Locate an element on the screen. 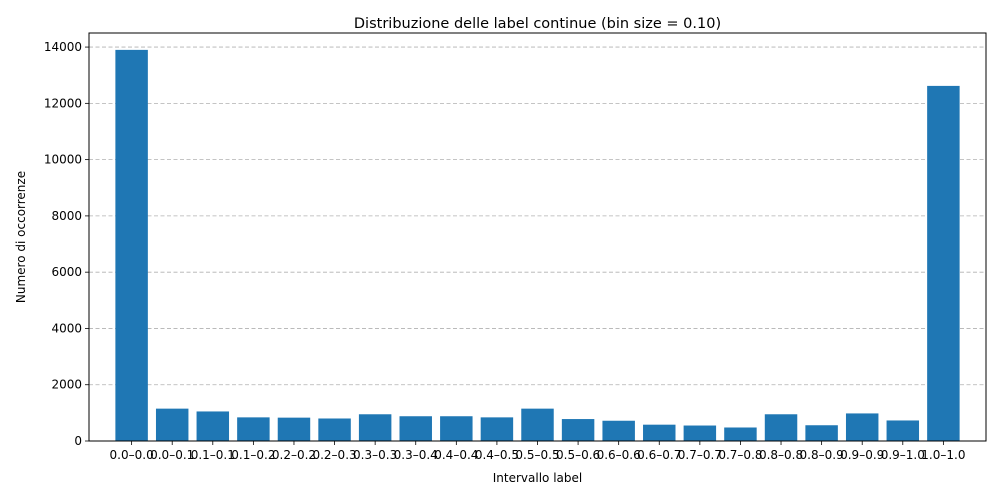 This screenshot has height=499, width=999. x-tick-label: 0.2–0.3 is located at coordinates (334, 455).